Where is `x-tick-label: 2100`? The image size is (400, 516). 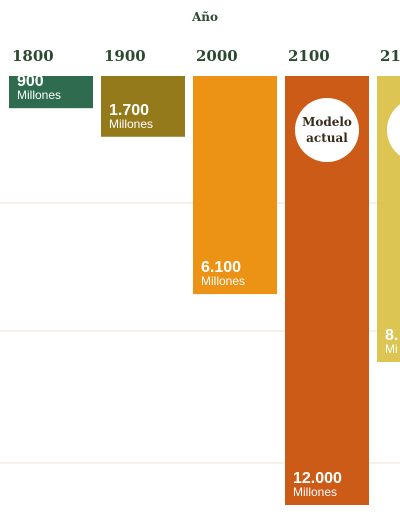
x-tick-label: 2100 is located at coordinates (309, 56).